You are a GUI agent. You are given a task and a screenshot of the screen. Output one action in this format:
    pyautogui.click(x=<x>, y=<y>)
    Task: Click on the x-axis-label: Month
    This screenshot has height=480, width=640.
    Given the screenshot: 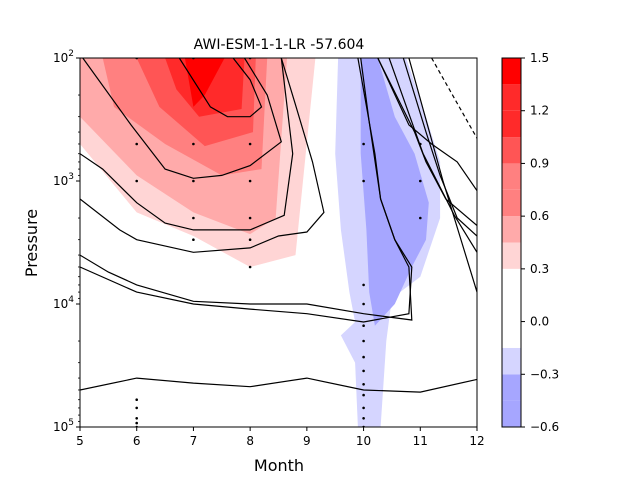 What is the action you would take?
    pyautogui.click(x=279, y=465)
    